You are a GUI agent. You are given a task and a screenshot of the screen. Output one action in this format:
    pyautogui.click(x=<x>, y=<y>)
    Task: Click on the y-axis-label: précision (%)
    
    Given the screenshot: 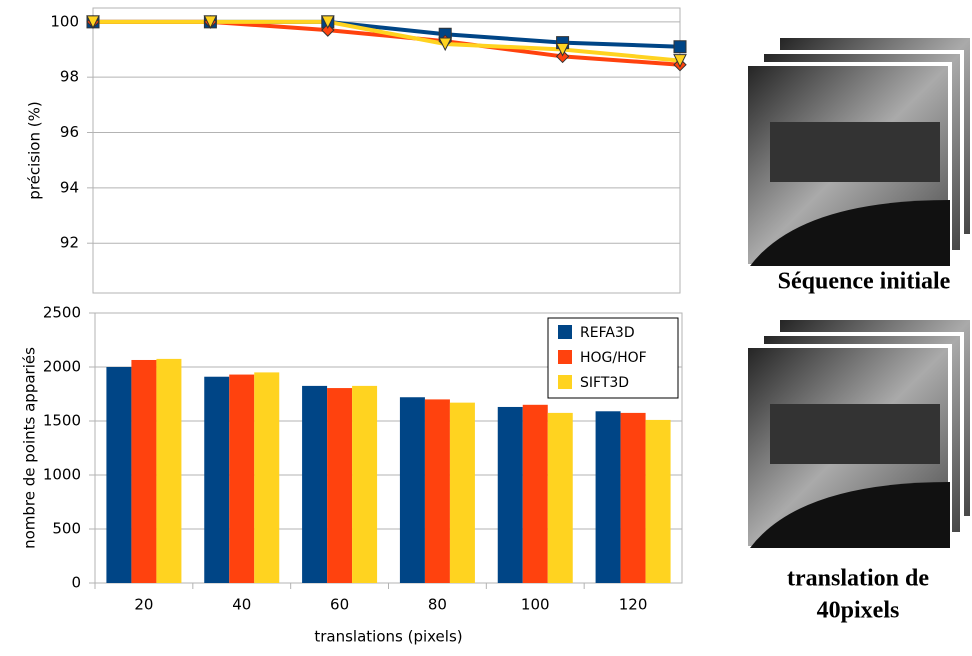 What is the action you would take?
    pyautogui.click(x=35, y=150)
    